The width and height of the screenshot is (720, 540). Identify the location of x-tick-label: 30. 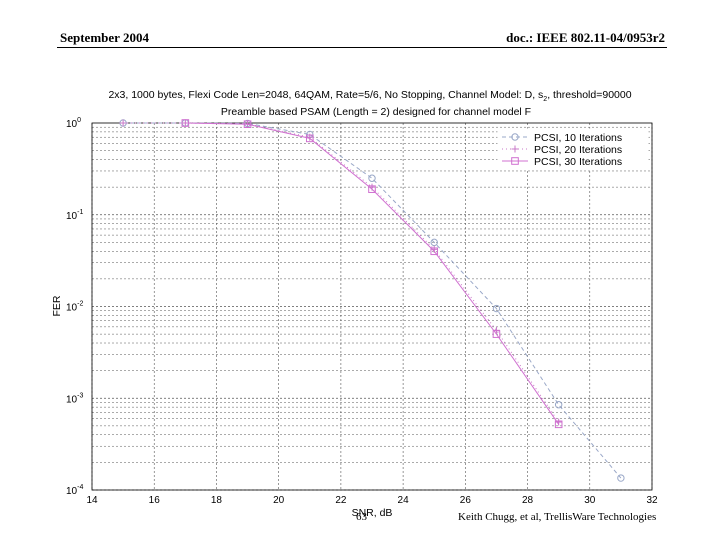
(590, 500).